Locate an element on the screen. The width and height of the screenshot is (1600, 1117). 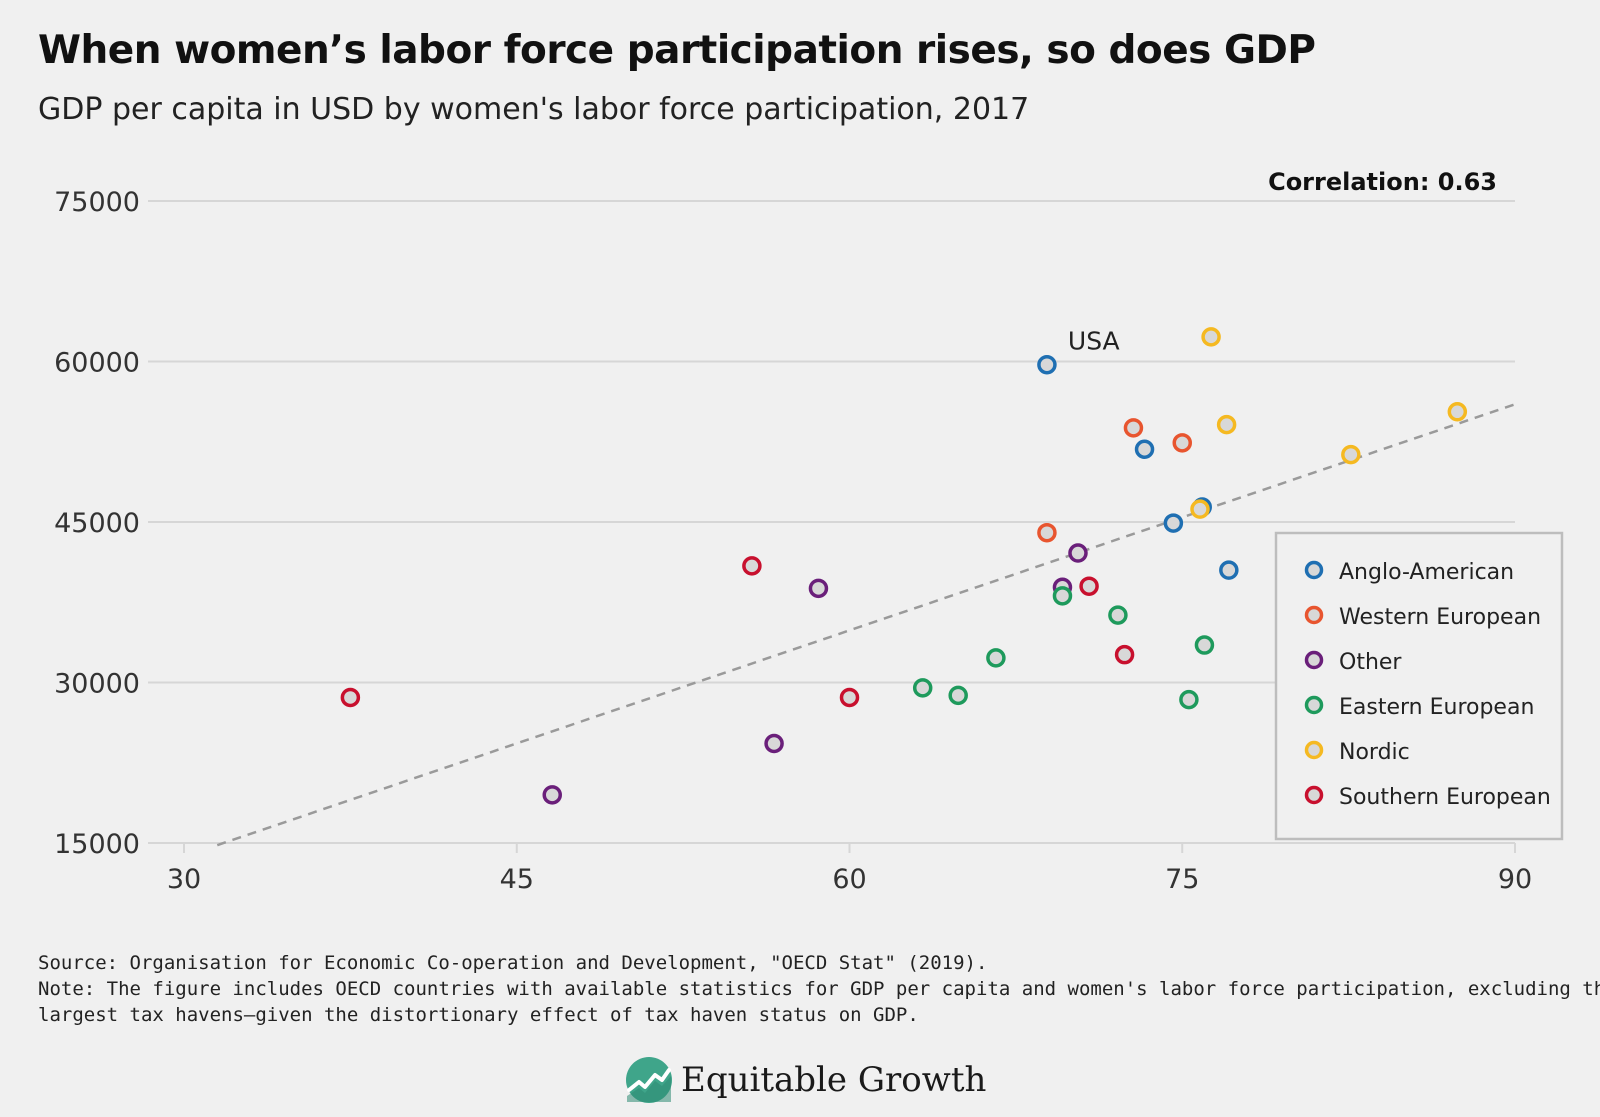
annotation-label: USA is located at coordinates (1094, 341).